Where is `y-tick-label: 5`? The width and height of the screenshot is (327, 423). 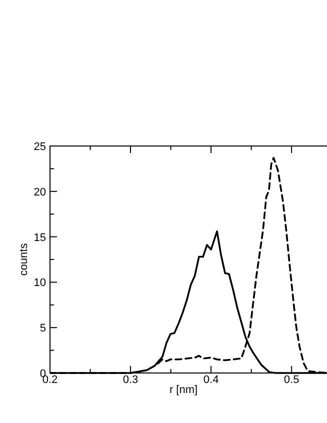
y-tick-label: 5 is located at coordinates (43, 328).